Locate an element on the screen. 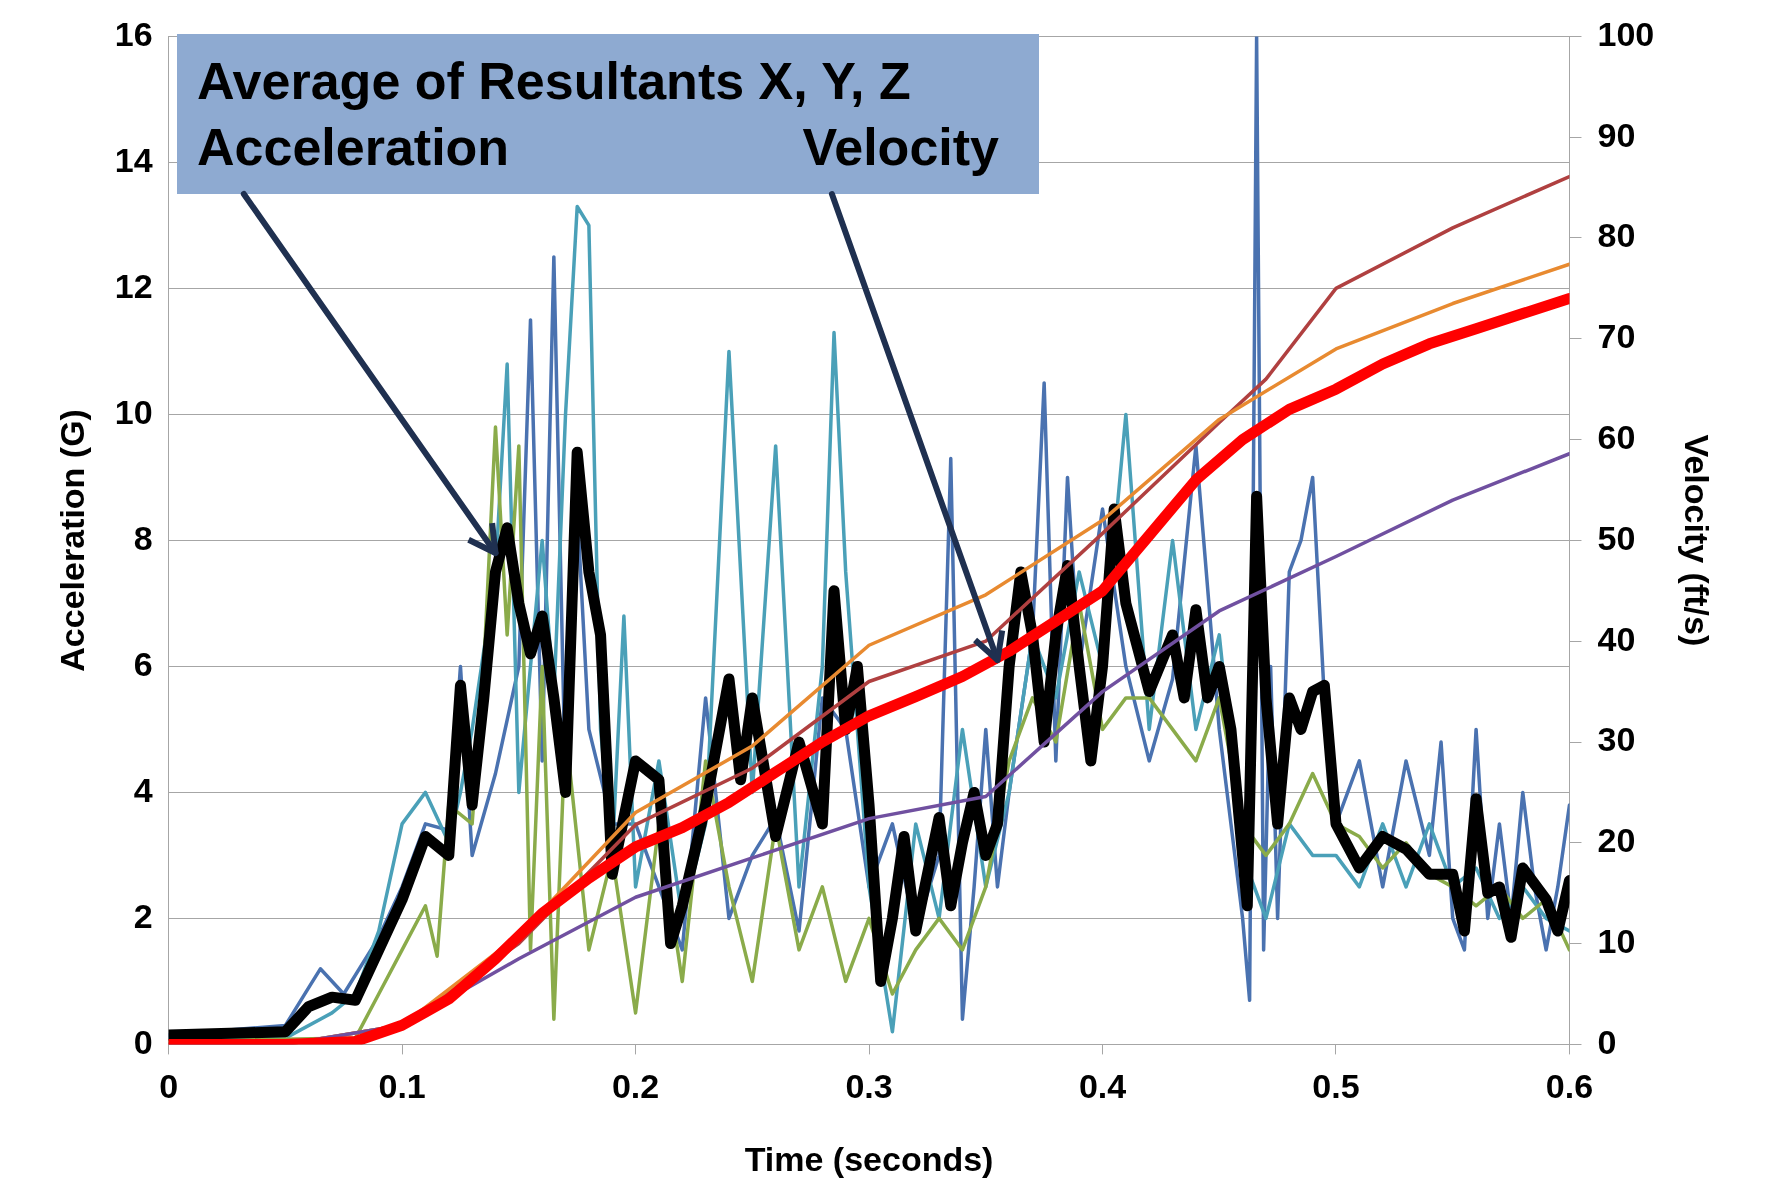  y-tick-label: 8 is located at coordinates (143, 537).